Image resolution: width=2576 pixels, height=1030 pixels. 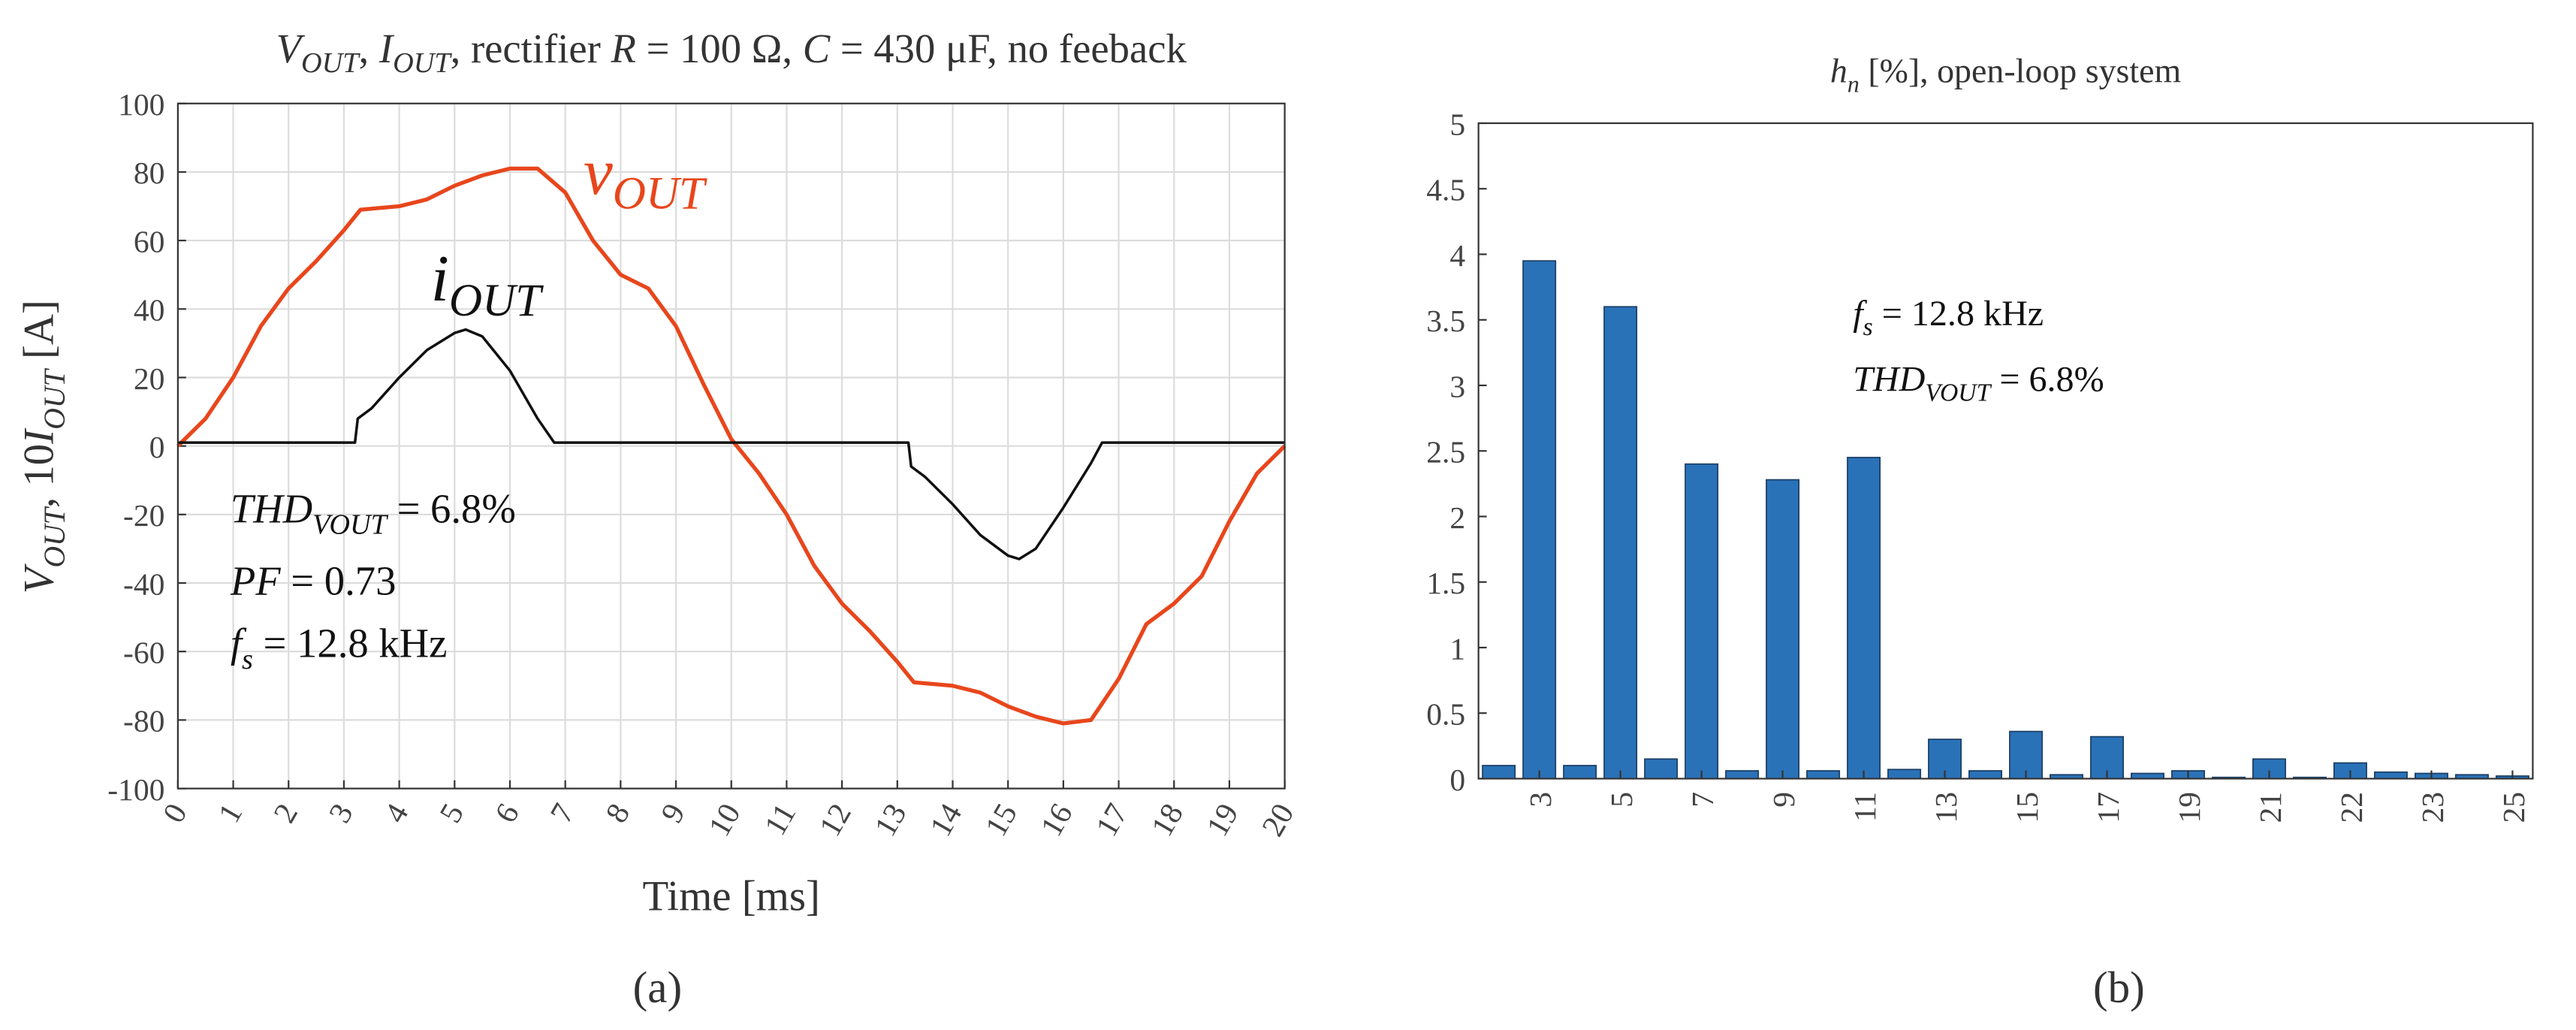 I want to click on y-tick-label: 4.5, so click(x=1445, y=190).